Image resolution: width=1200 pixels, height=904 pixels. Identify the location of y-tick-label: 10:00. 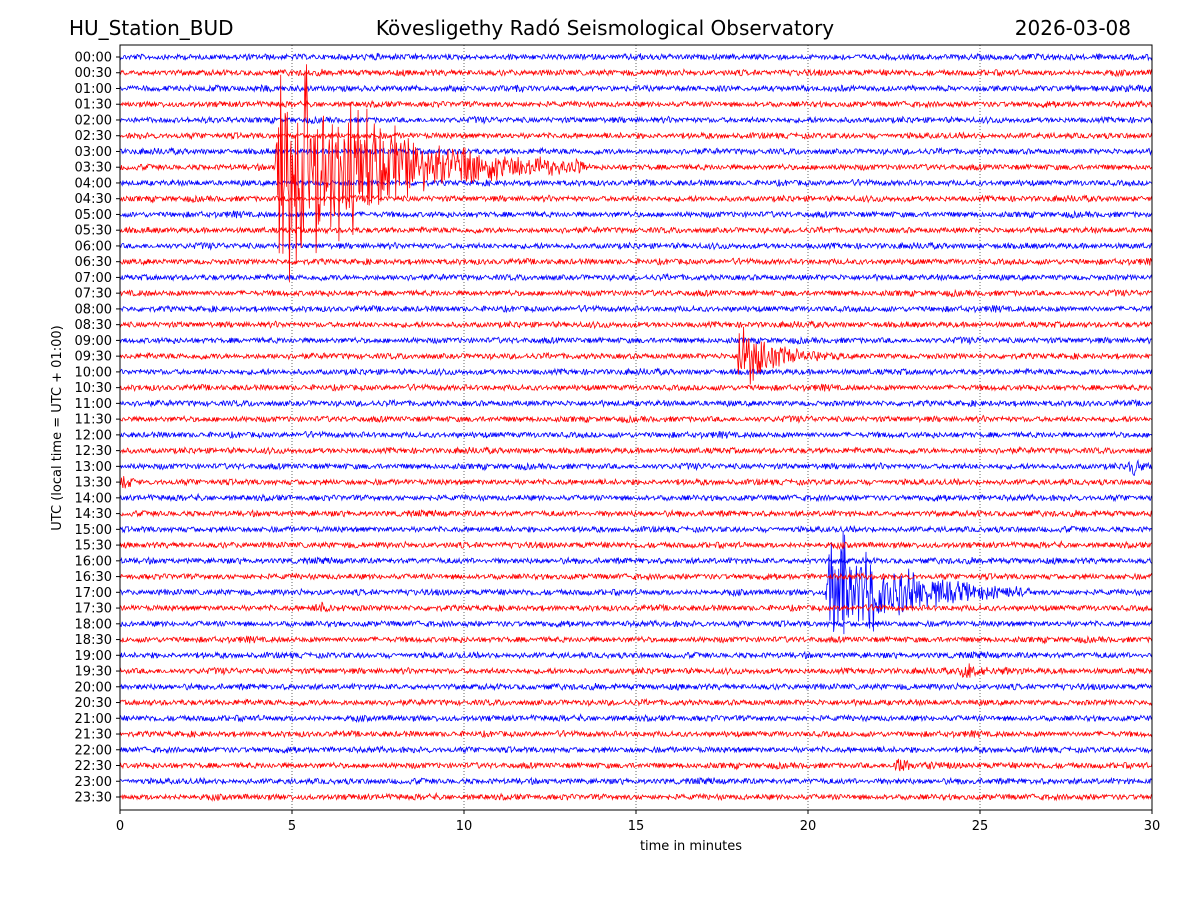
(93, 372).